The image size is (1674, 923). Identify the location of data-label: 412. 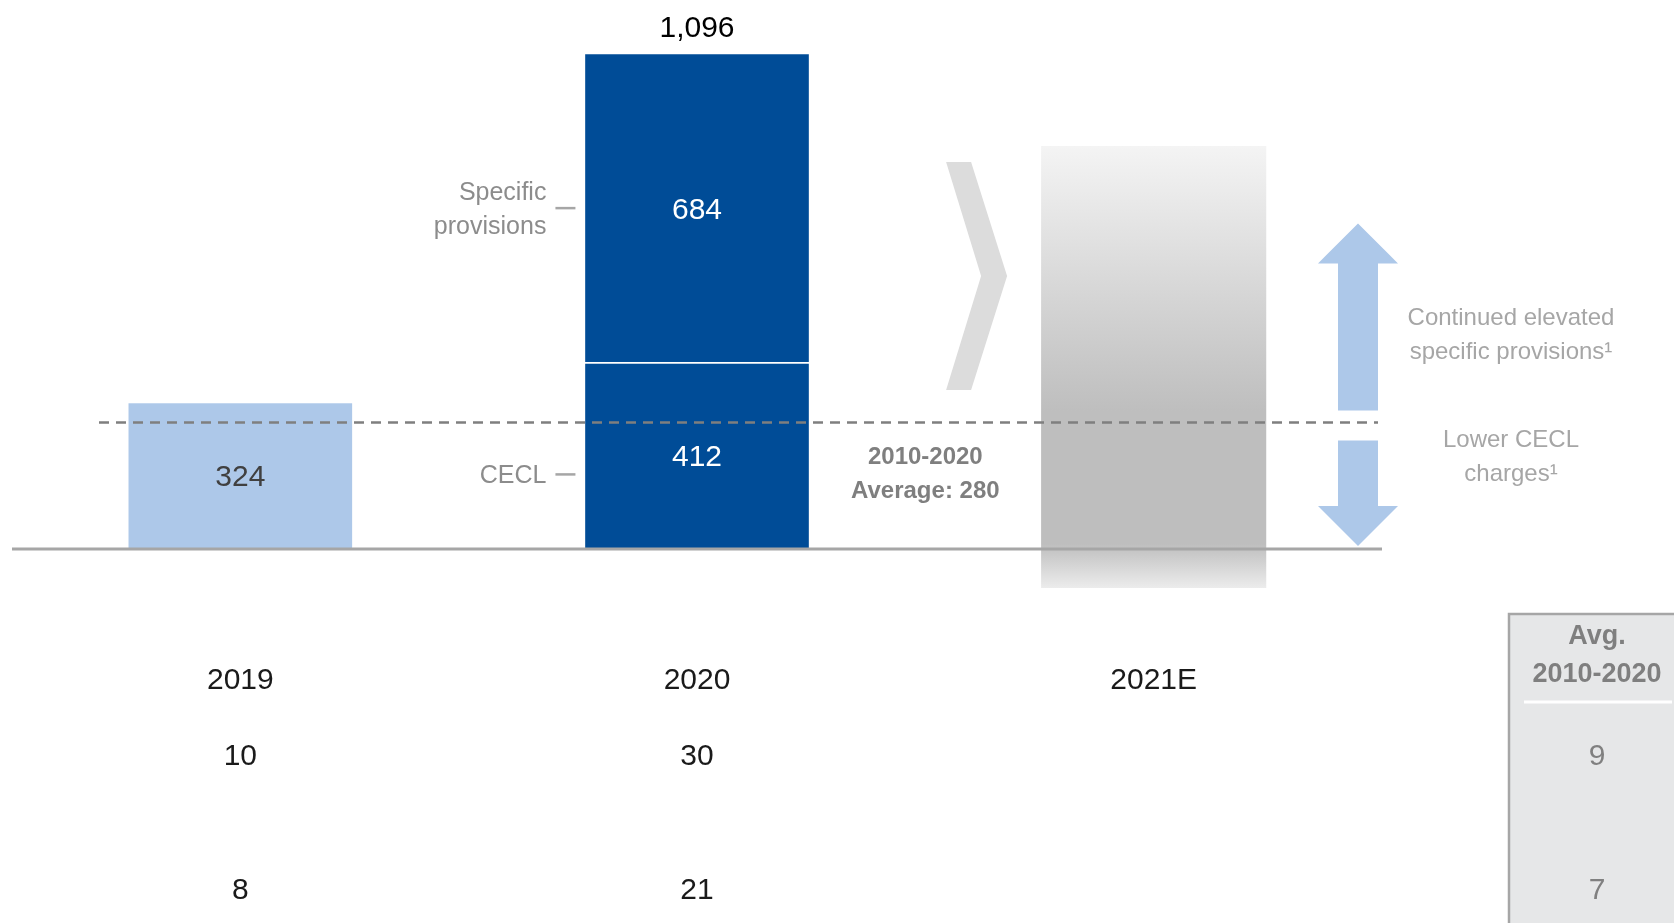
(697, 456).